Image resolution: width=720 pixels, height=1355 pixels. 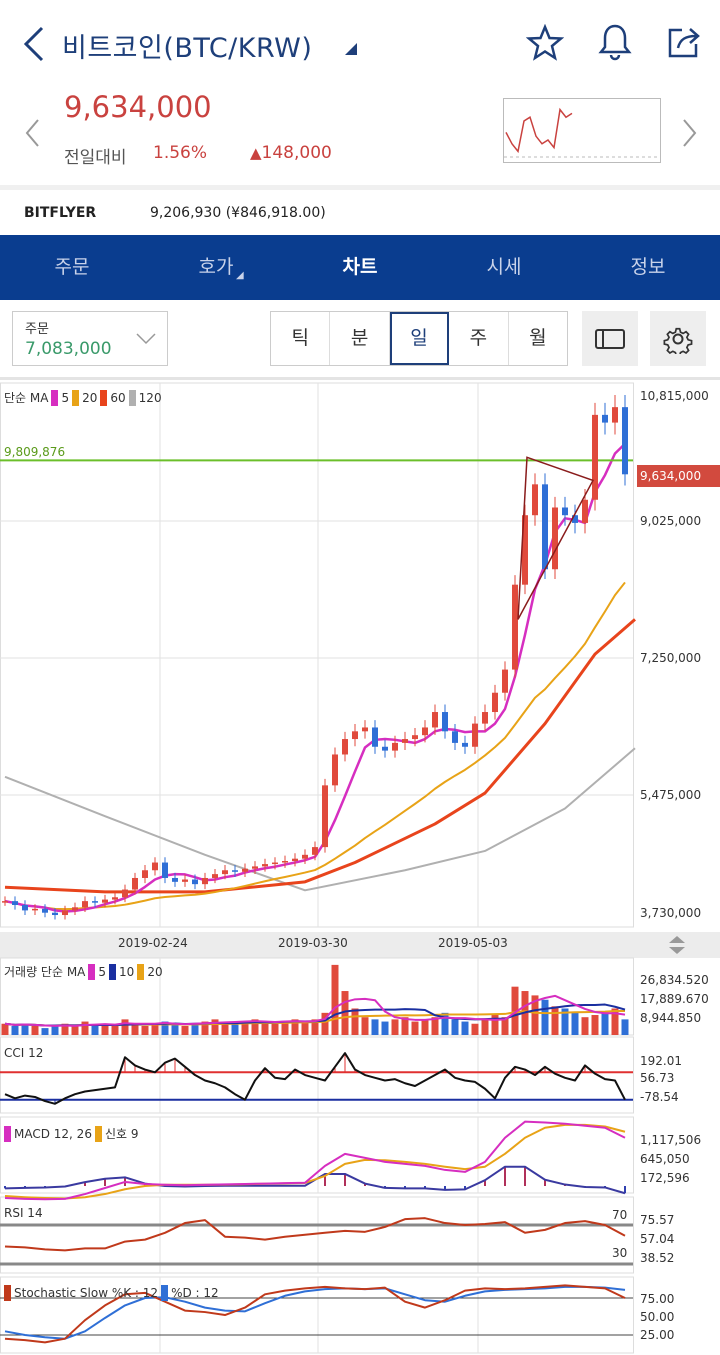 I want to click on rsi-line, so click(x=315, y=1234).